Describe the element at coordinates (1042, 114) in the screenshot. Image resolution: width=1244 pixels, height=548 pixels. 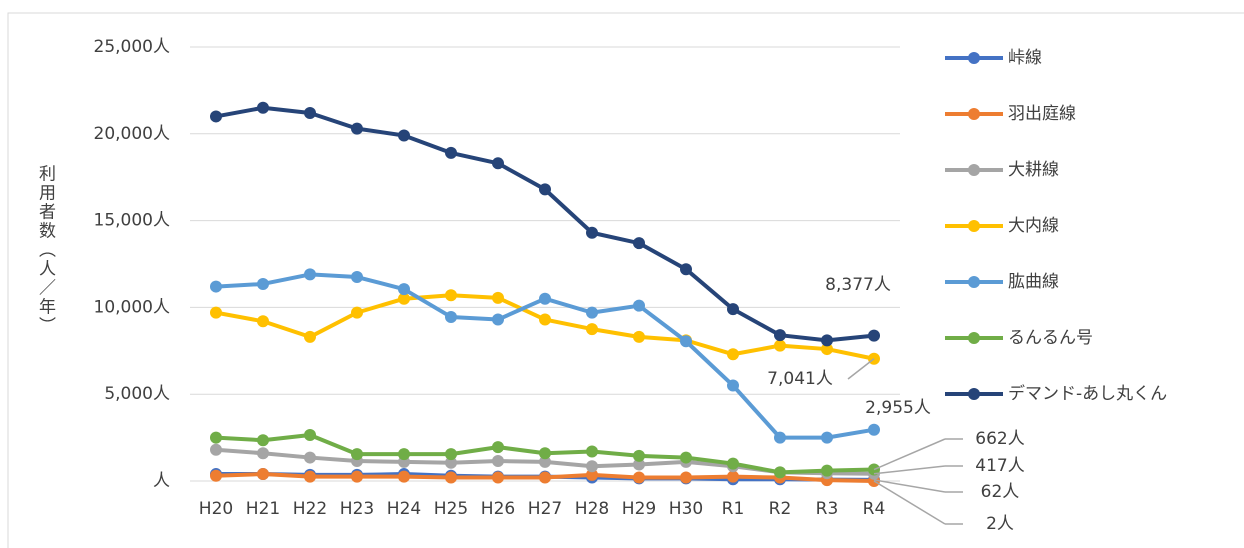
I see `legend-label: 羽出庭線` at that location.